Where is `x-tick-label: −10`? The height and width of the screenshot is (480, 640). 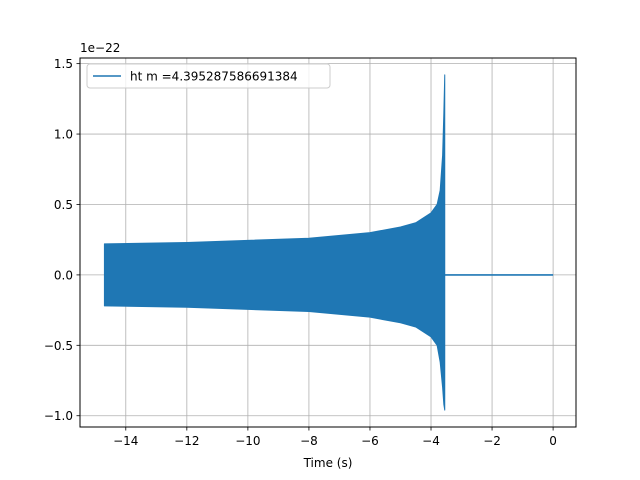 x-tick-label: −10 is located at coordinates (247, 441).